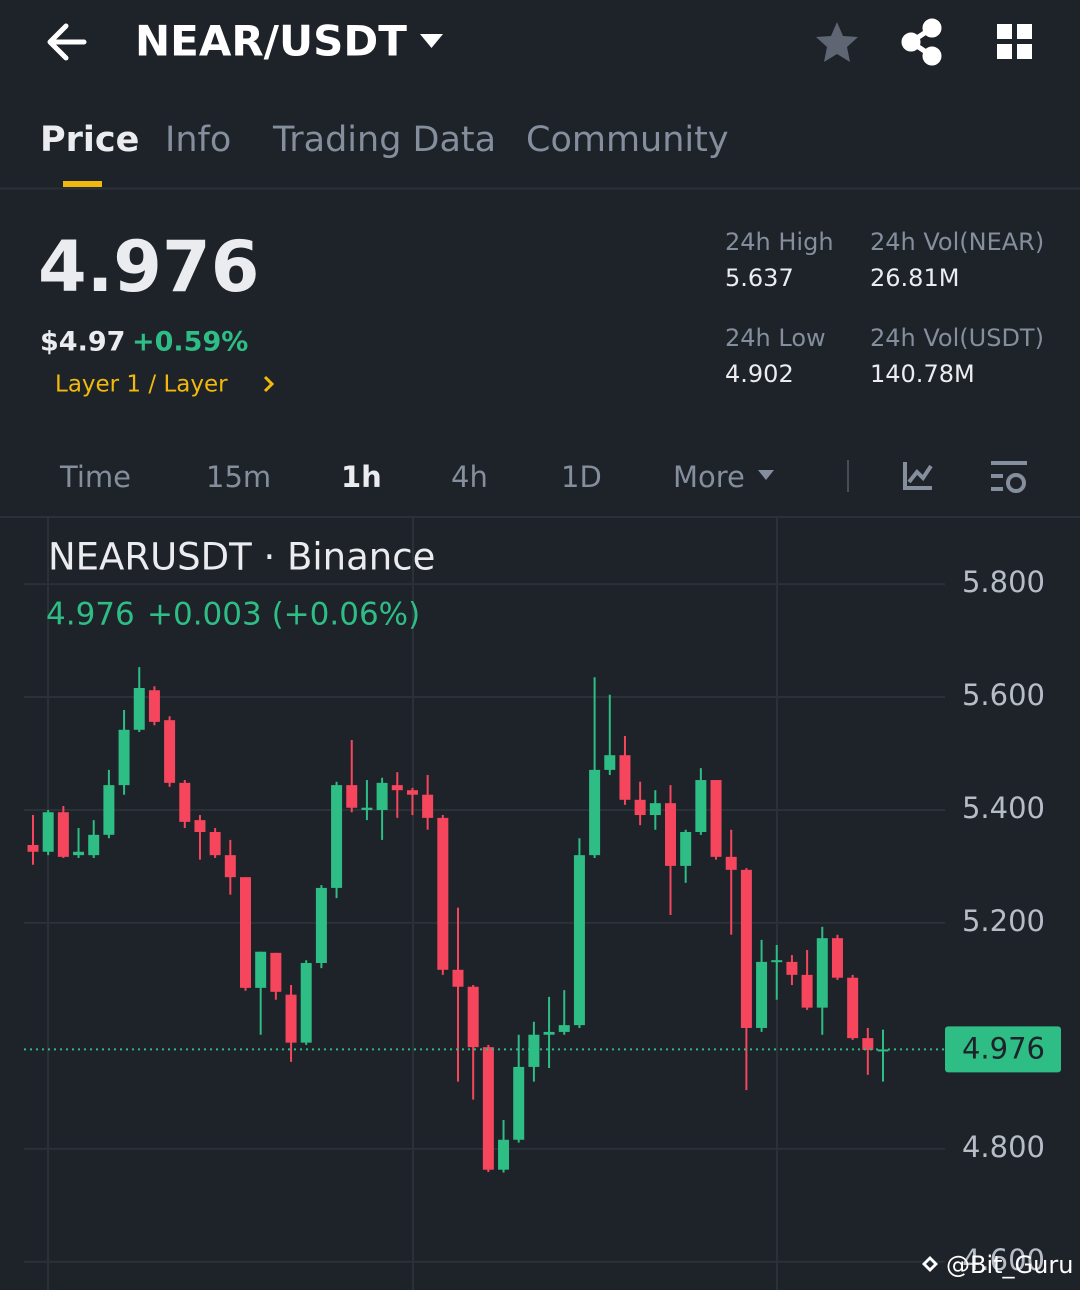 Image resolution: width=1080 pixels, height=1290 pixels. What do you see at coordinates (775, 338) in the screenshot?
I see `stat-label: 24h Low` at bounding box center [775, 338].